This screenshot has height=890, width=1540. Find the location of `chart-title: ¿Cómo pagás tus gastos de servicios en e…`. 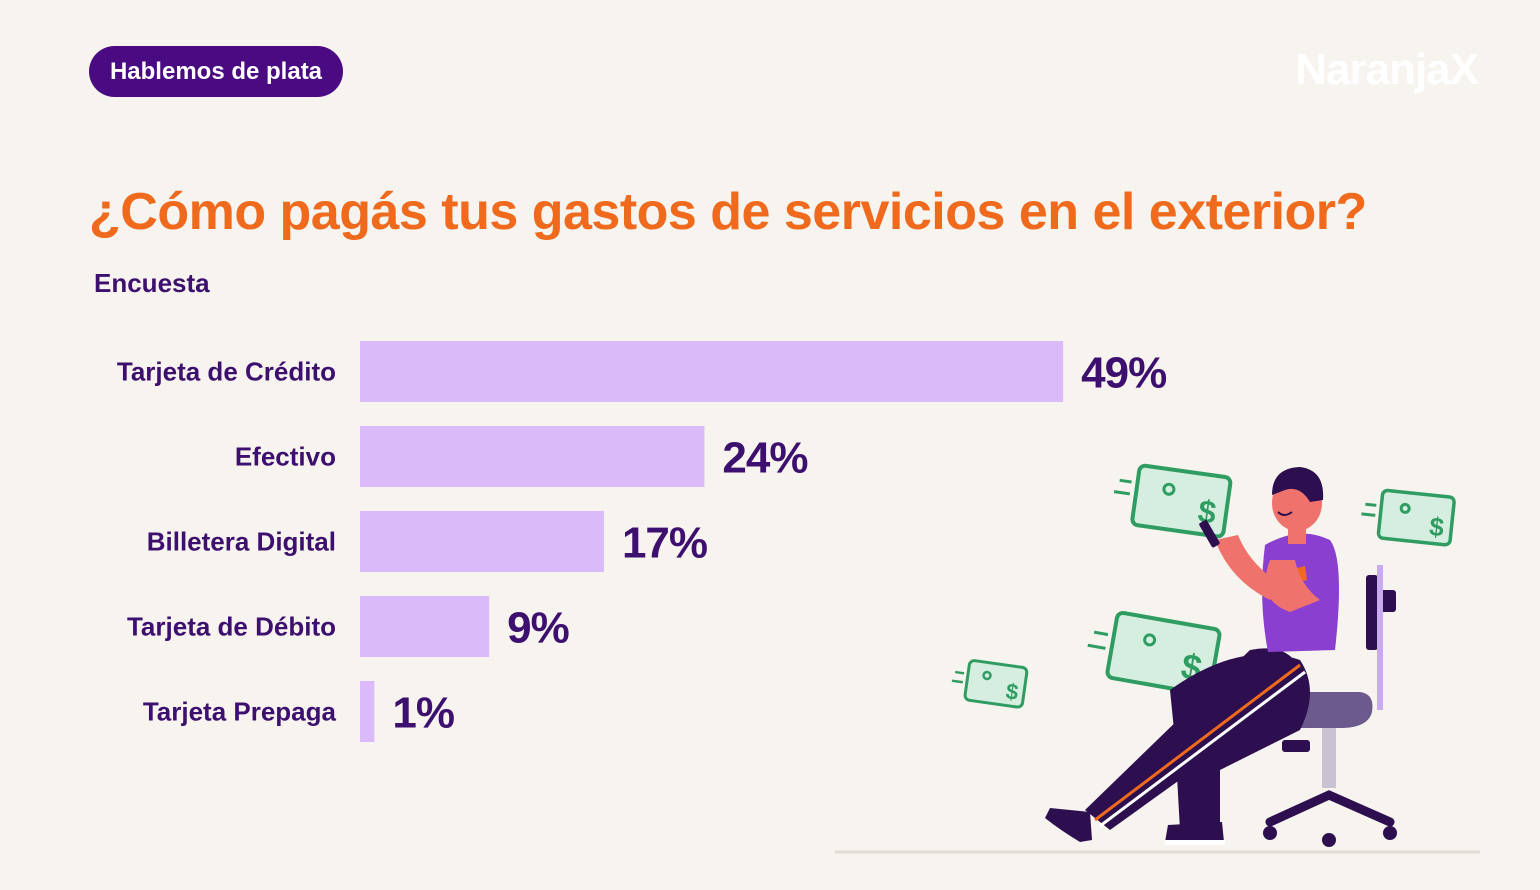

chart-title: ¿Cómo pagás tus gastos de servicios en e… is located at coordinates (728, 212).